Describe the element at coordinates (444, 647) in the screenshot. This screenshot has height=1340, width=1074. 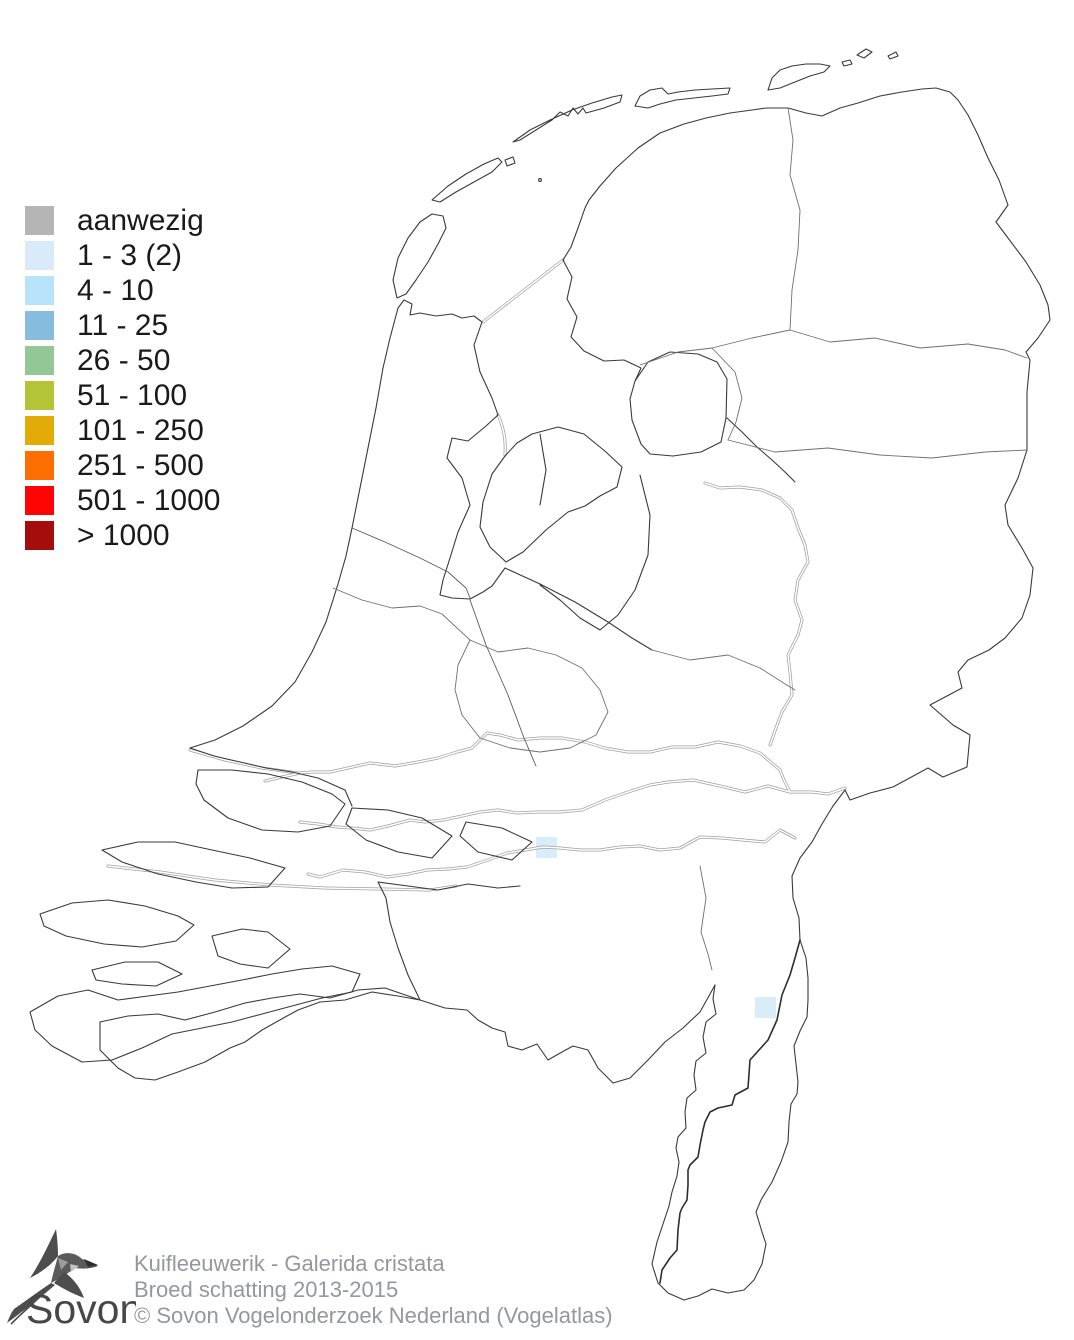
I see `canals-layer` at that location.